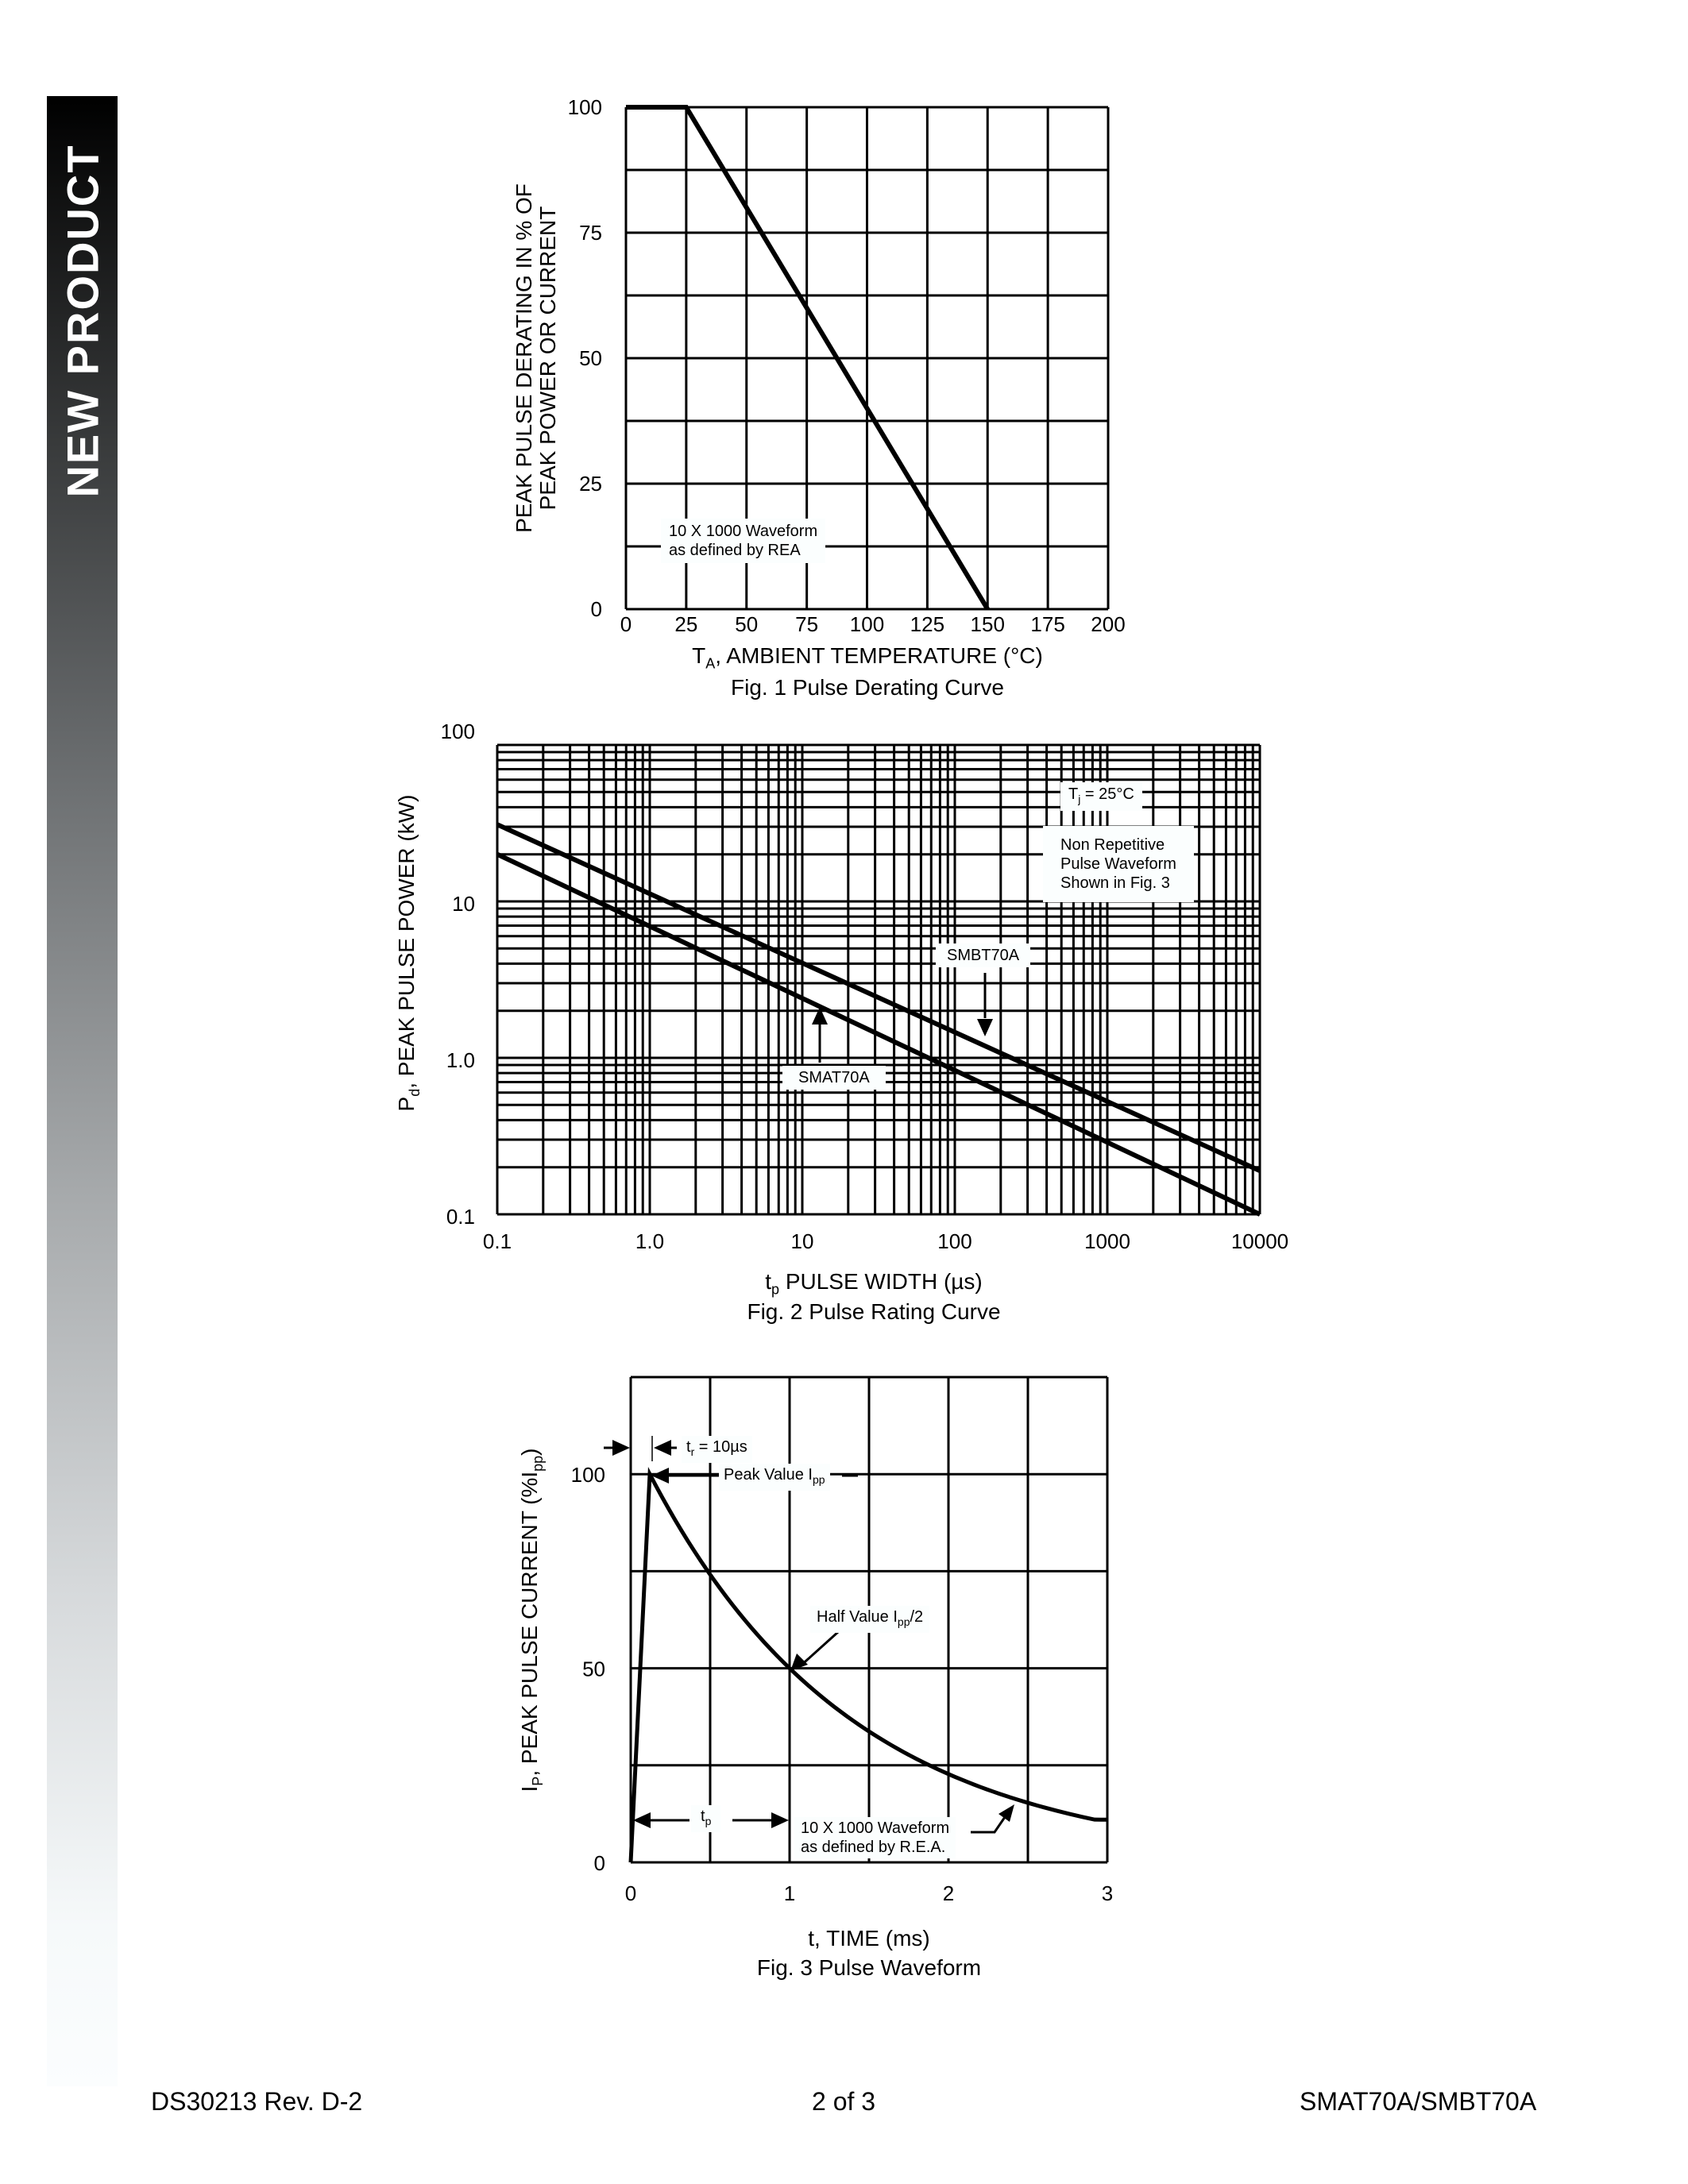 This screenshot has width=1688, height=2184. I want to click on fig3-half-sub: pp, so click(904, 1621).